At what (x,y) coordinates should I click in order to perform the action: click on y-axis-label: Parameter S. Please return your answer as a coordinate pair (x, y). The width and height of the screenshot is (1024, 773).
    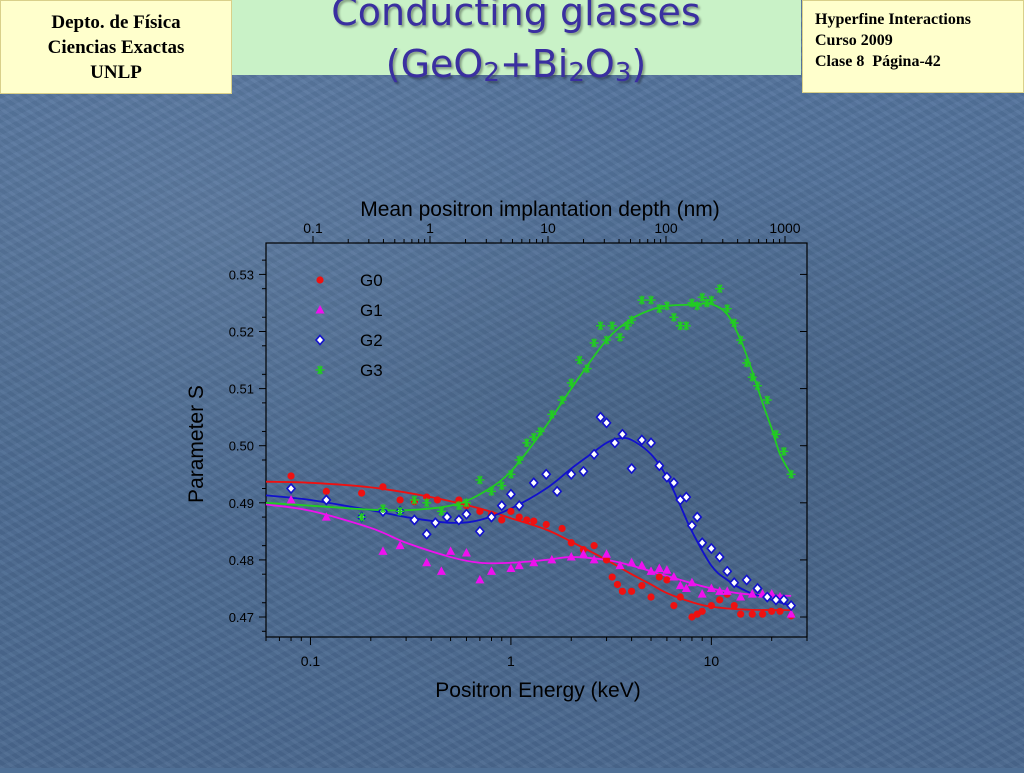
    Looking at the image, I should click on (196, 444).